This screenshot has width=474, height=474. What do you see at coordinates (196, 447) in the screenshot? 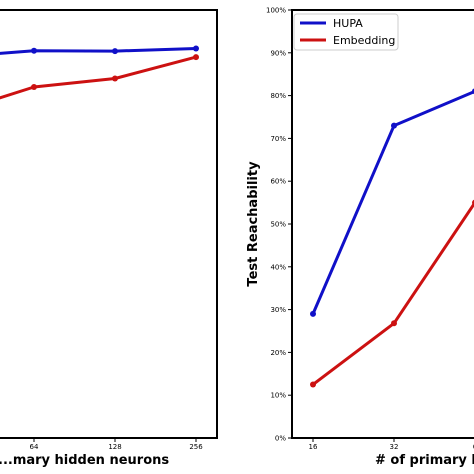
I see `left-x-tick-label: 256` at bounding box center [196, 447].